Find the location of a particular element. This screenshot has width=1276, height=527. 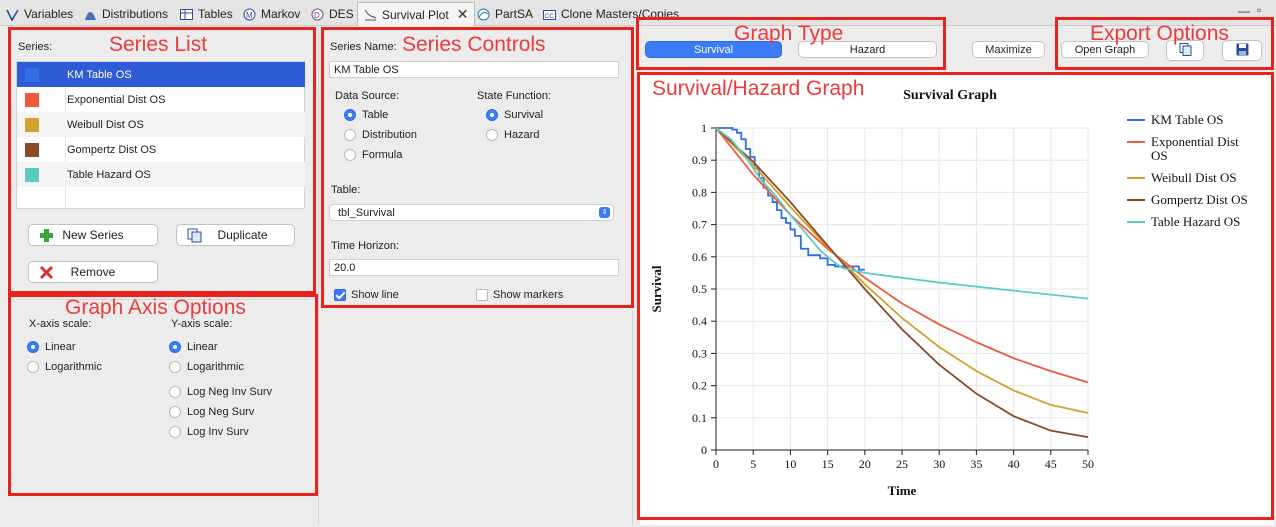

data-source-formula-radio: Formula is located at coordinates (373, 155).